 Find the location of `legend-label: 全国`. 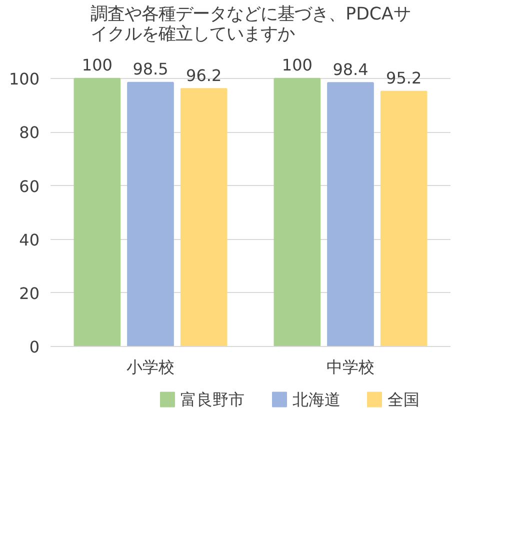

legend-label: 全国 is located at coordinates (404, 399).